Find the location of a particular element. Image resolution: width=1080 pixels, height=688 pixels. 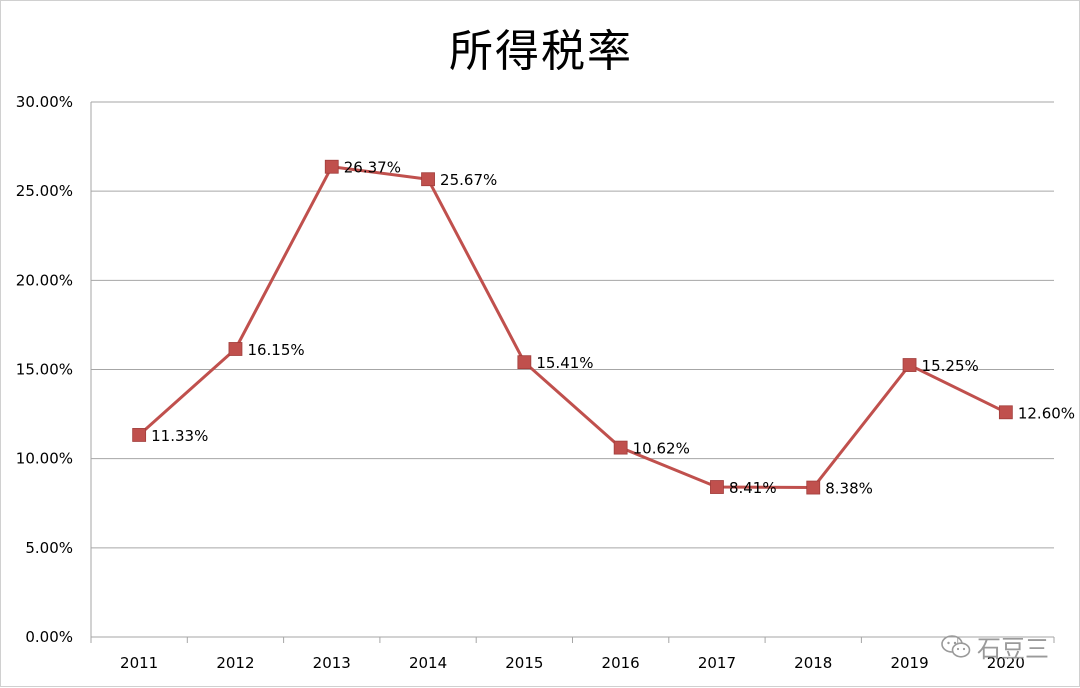

data-label: 8.38% is located at coordinates (849, 489).